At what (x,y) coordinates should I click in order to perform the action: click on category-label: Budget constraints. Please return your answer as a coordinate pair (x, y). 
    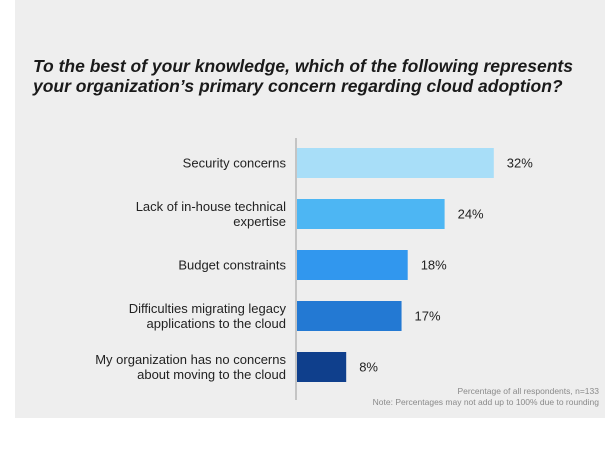
    Looking at the image, I should click on (232, 265).